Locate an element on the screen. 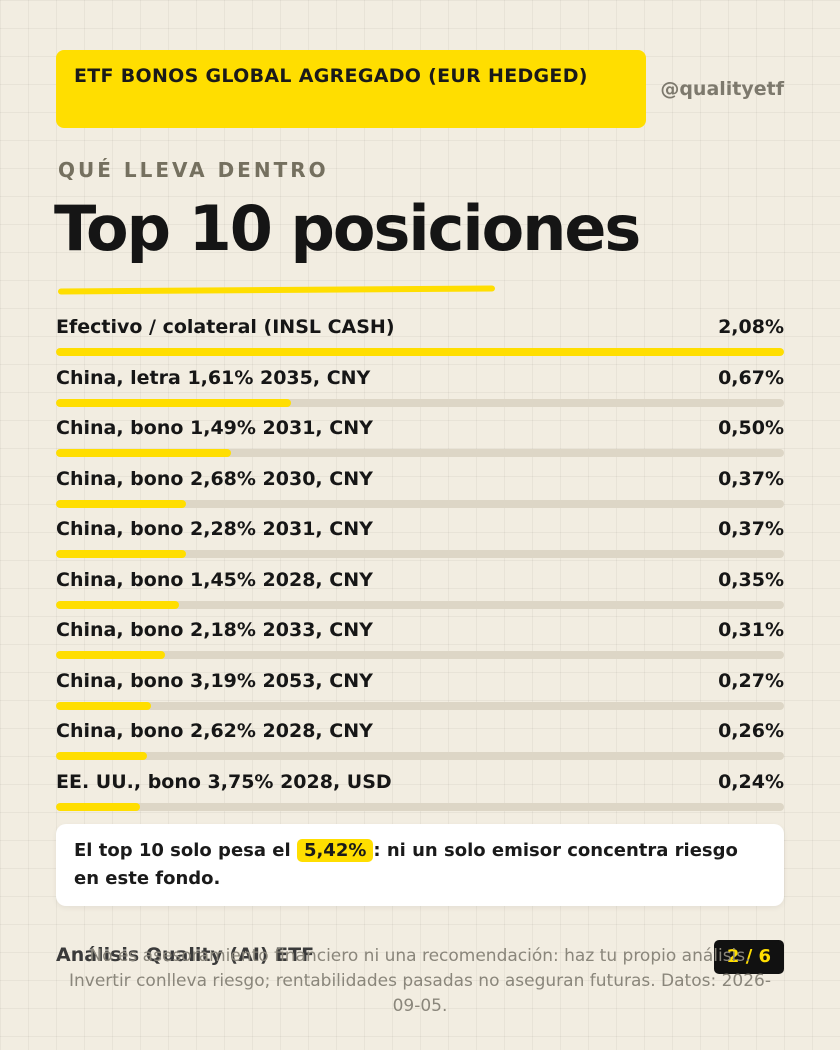  holding-row: China, letra 1,61% 2035, CNY 0,67% is located at coordinates (420, 390).